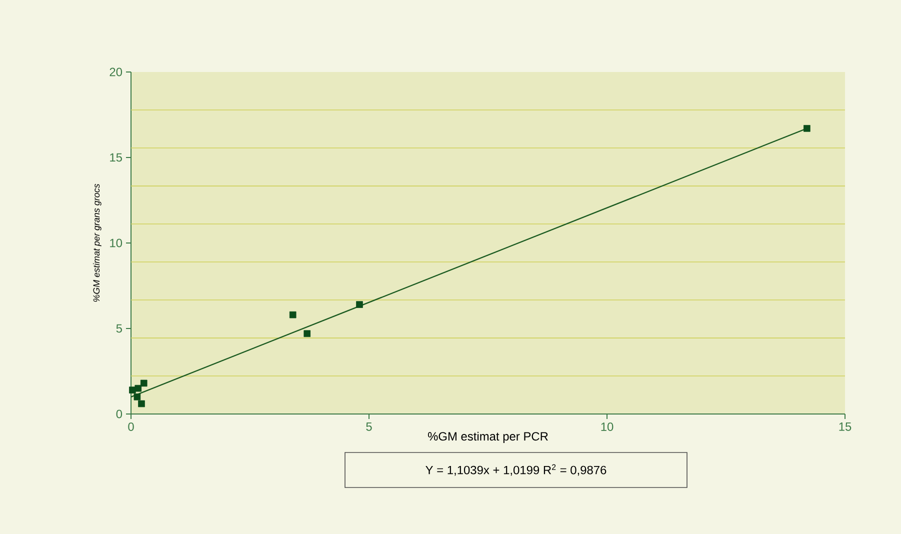 Image resolution: width=901 pixels, height=534 pixels. I want to click on x-tick-label: 10, so click(607, 426).